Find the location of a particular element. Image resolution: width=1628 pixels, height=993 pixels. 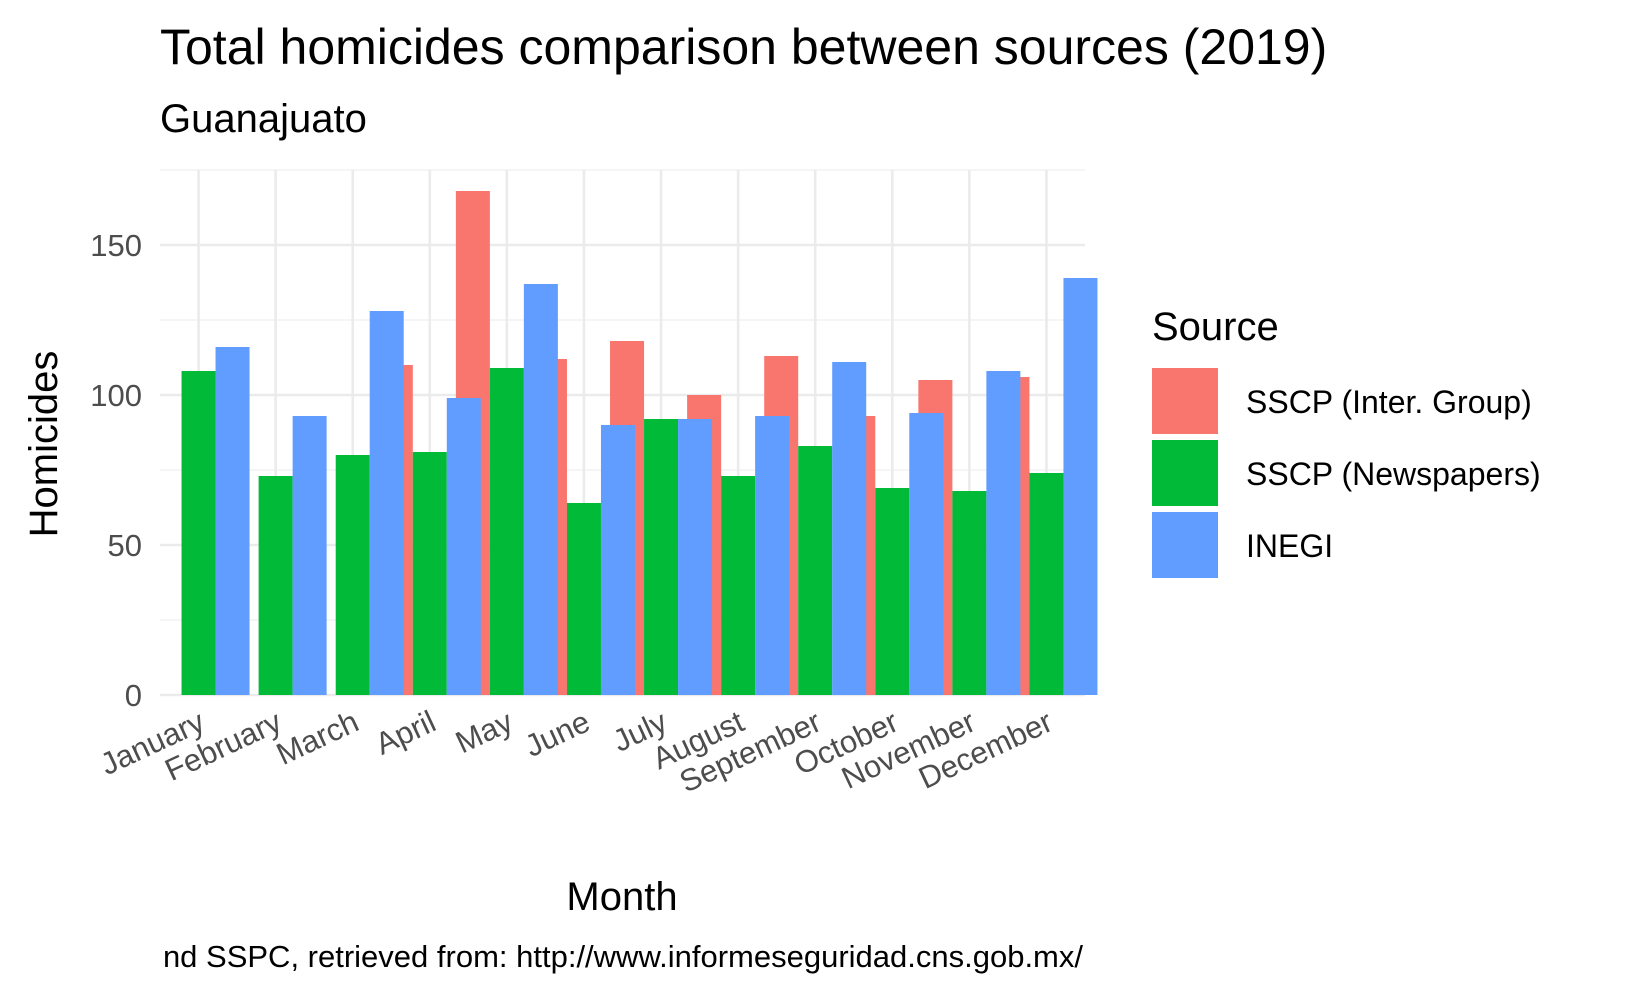

bar-inegi-october is located at coordinates (926, 554).